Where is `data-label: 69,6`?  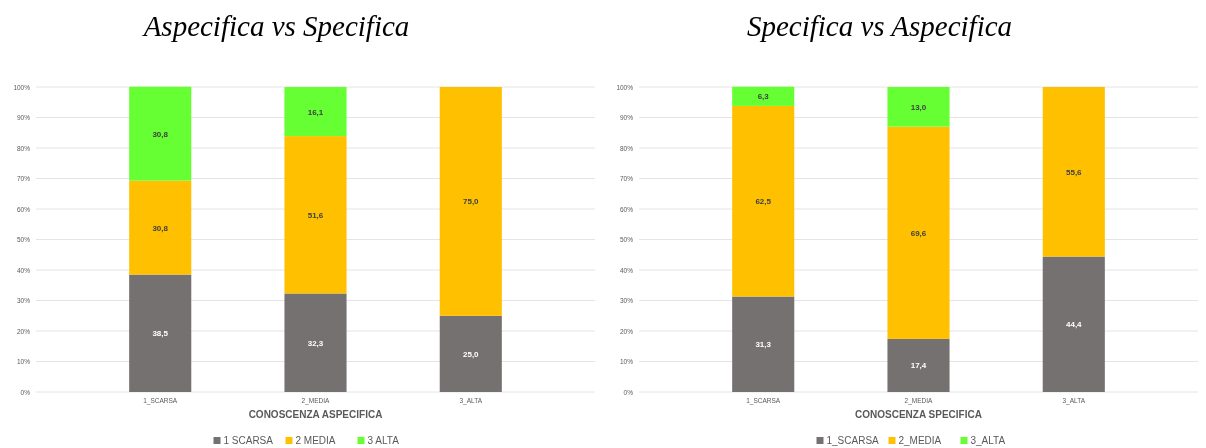
data-label: 69,6 is located at coordinates (918, 233).